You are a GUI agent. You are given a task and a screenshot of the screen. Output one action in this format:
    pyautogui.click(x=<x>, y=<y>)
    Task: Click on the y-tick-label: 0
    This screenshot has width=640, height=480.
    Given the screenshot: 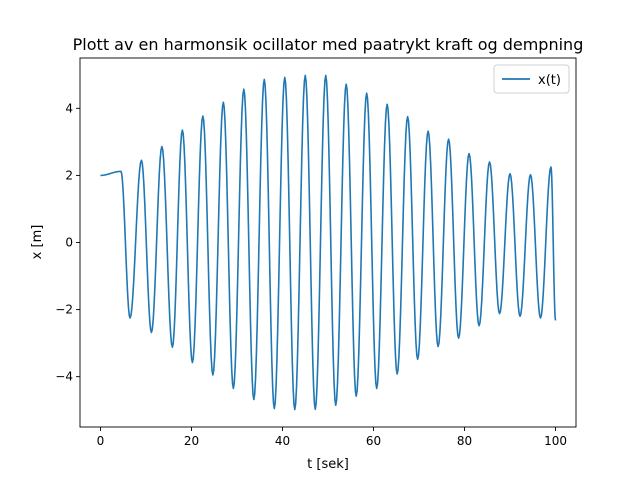 What is the action you would take?
    pyautogui.click(x=69, y=243)
    